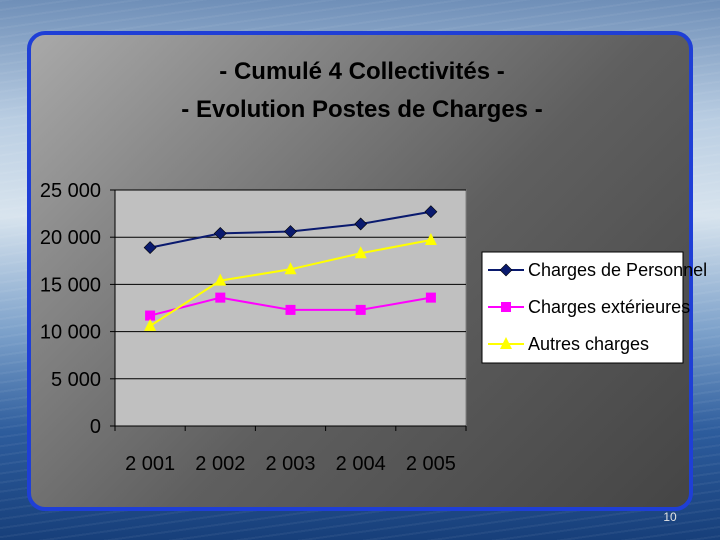 This screenshot has width=720, height=540. What do you see at coordinates (150, 464) in the screenshot?
I see `x-tick-label: 2 001` at bounding box center [150, 464].